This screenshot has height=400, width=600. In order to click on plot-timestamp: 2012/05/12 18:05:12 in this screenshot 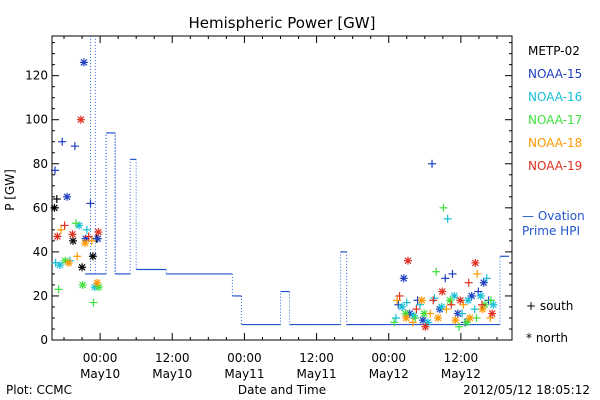, I will do `click(526, 390)`.